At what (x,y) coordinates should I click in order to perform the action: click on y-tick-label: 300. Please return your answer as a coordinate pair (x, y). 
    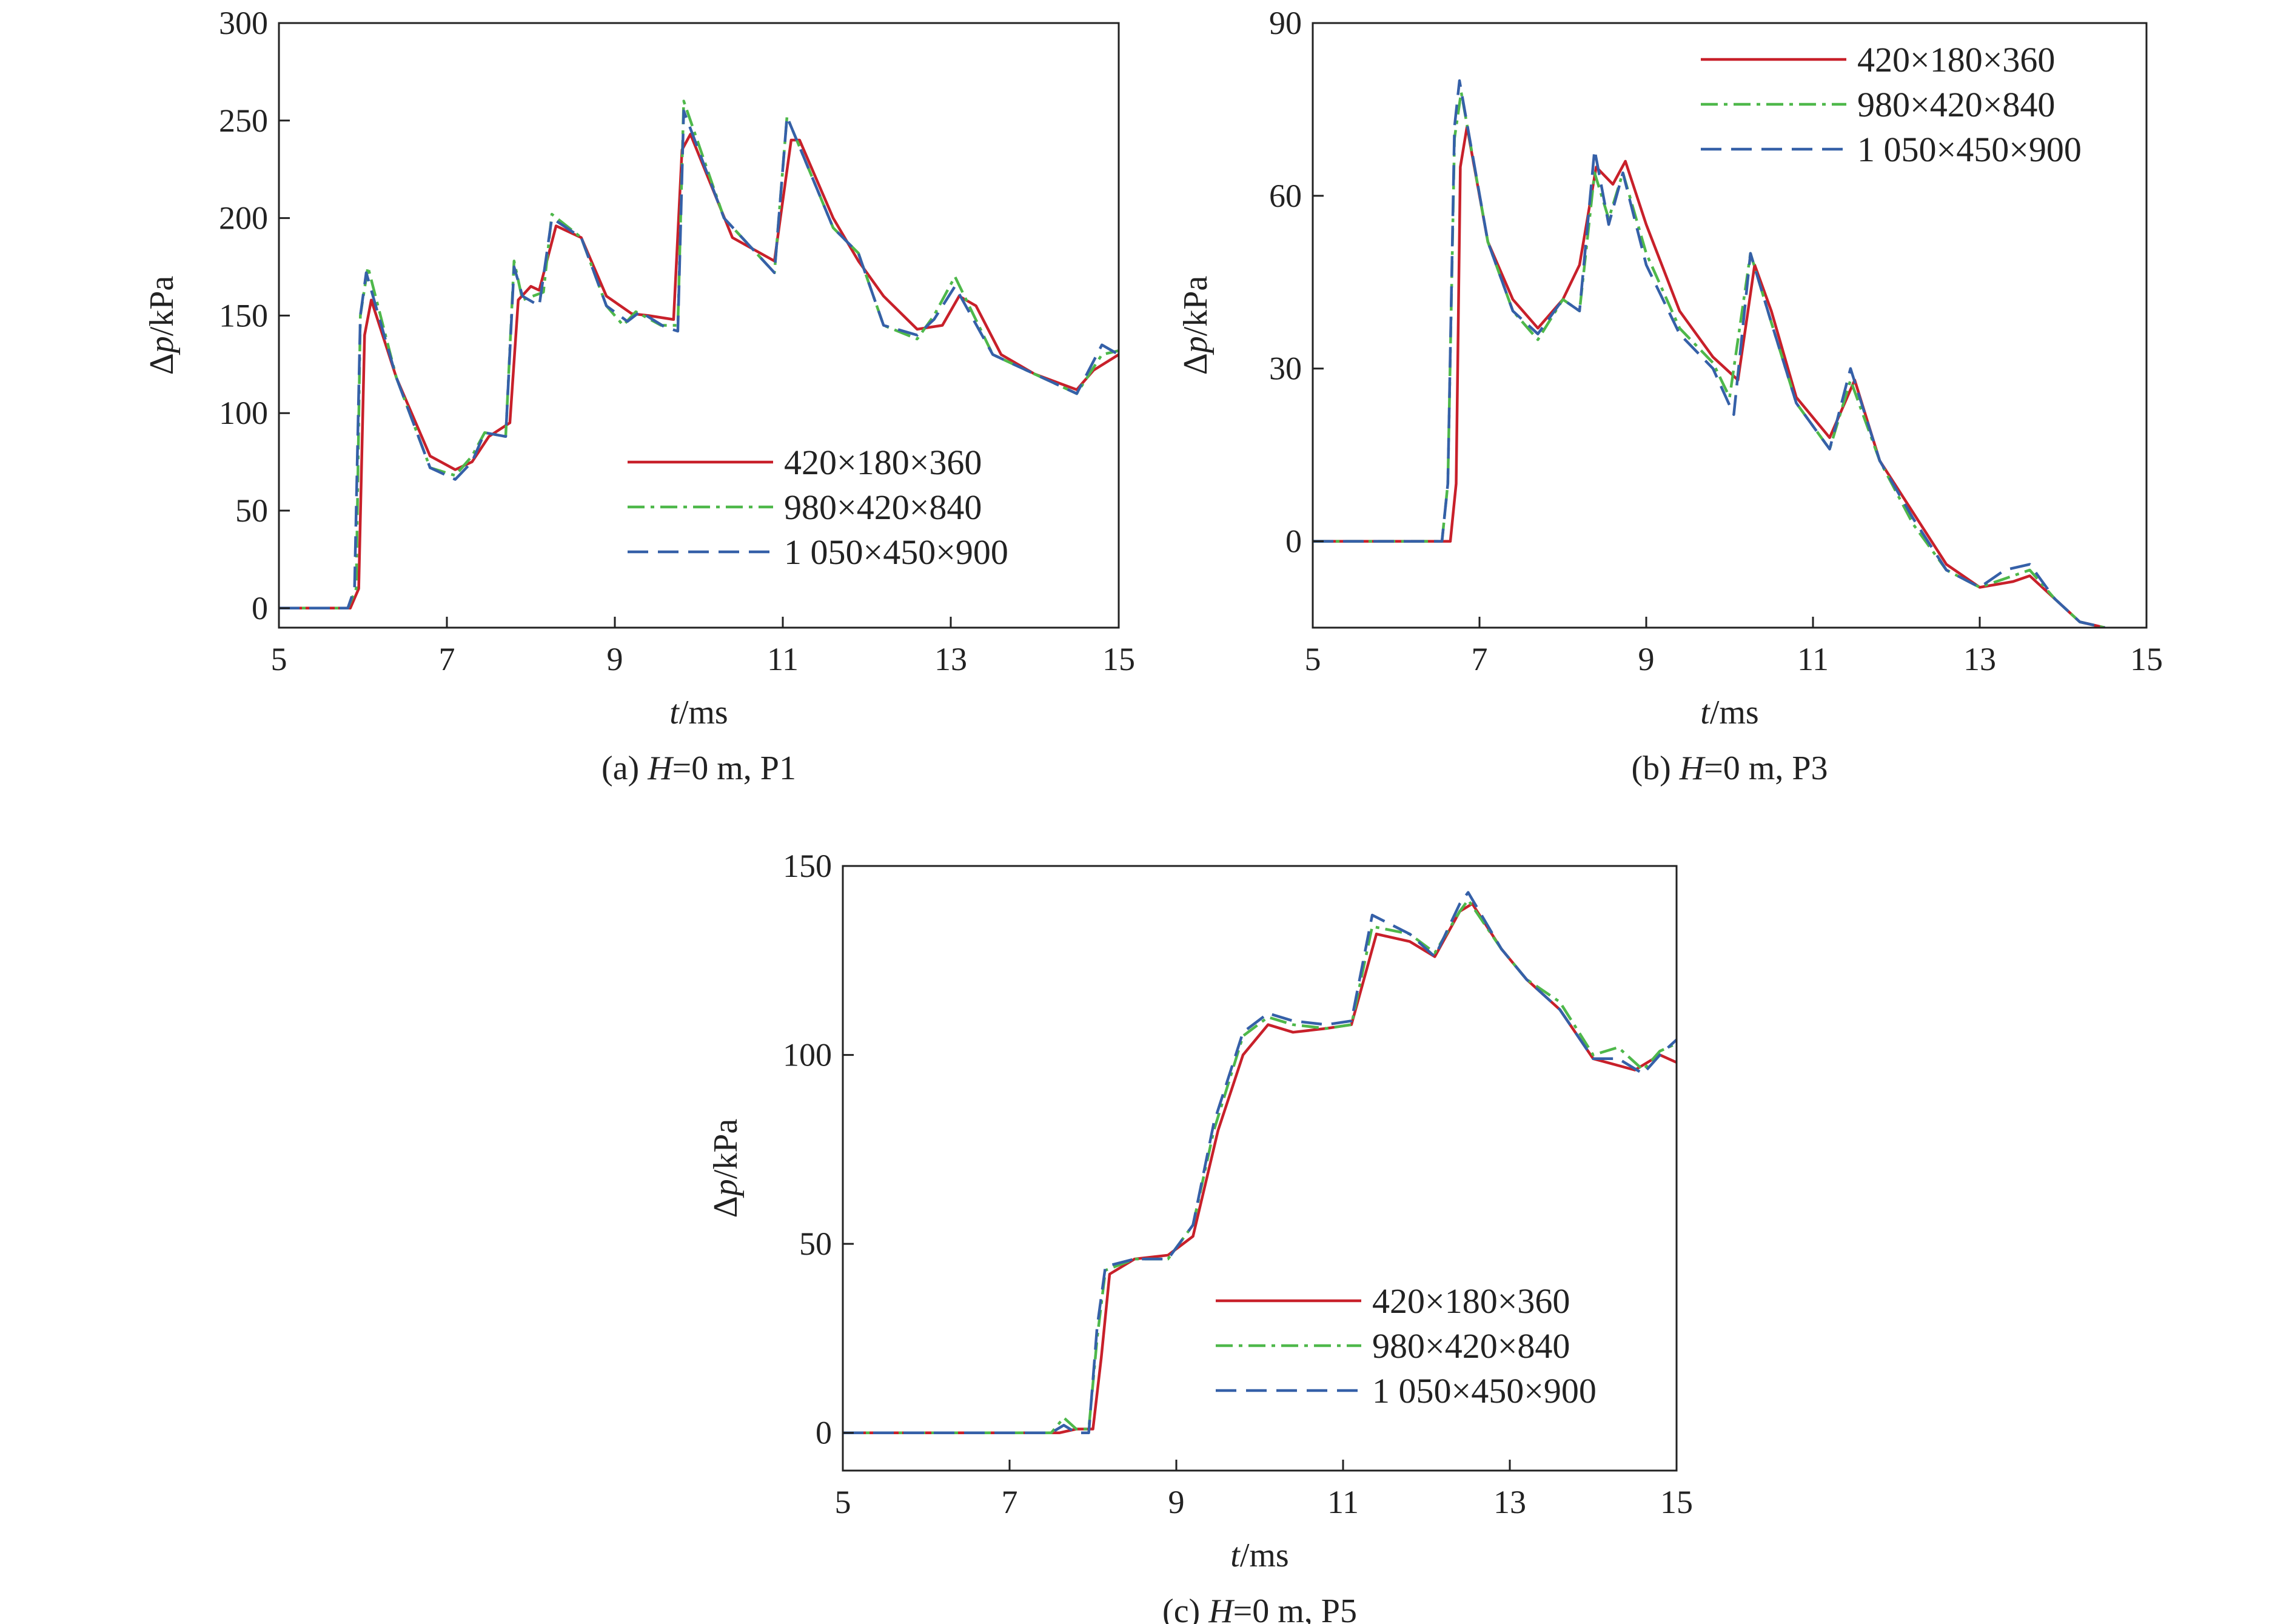
    Looking at the image, I should click on (243, 23).